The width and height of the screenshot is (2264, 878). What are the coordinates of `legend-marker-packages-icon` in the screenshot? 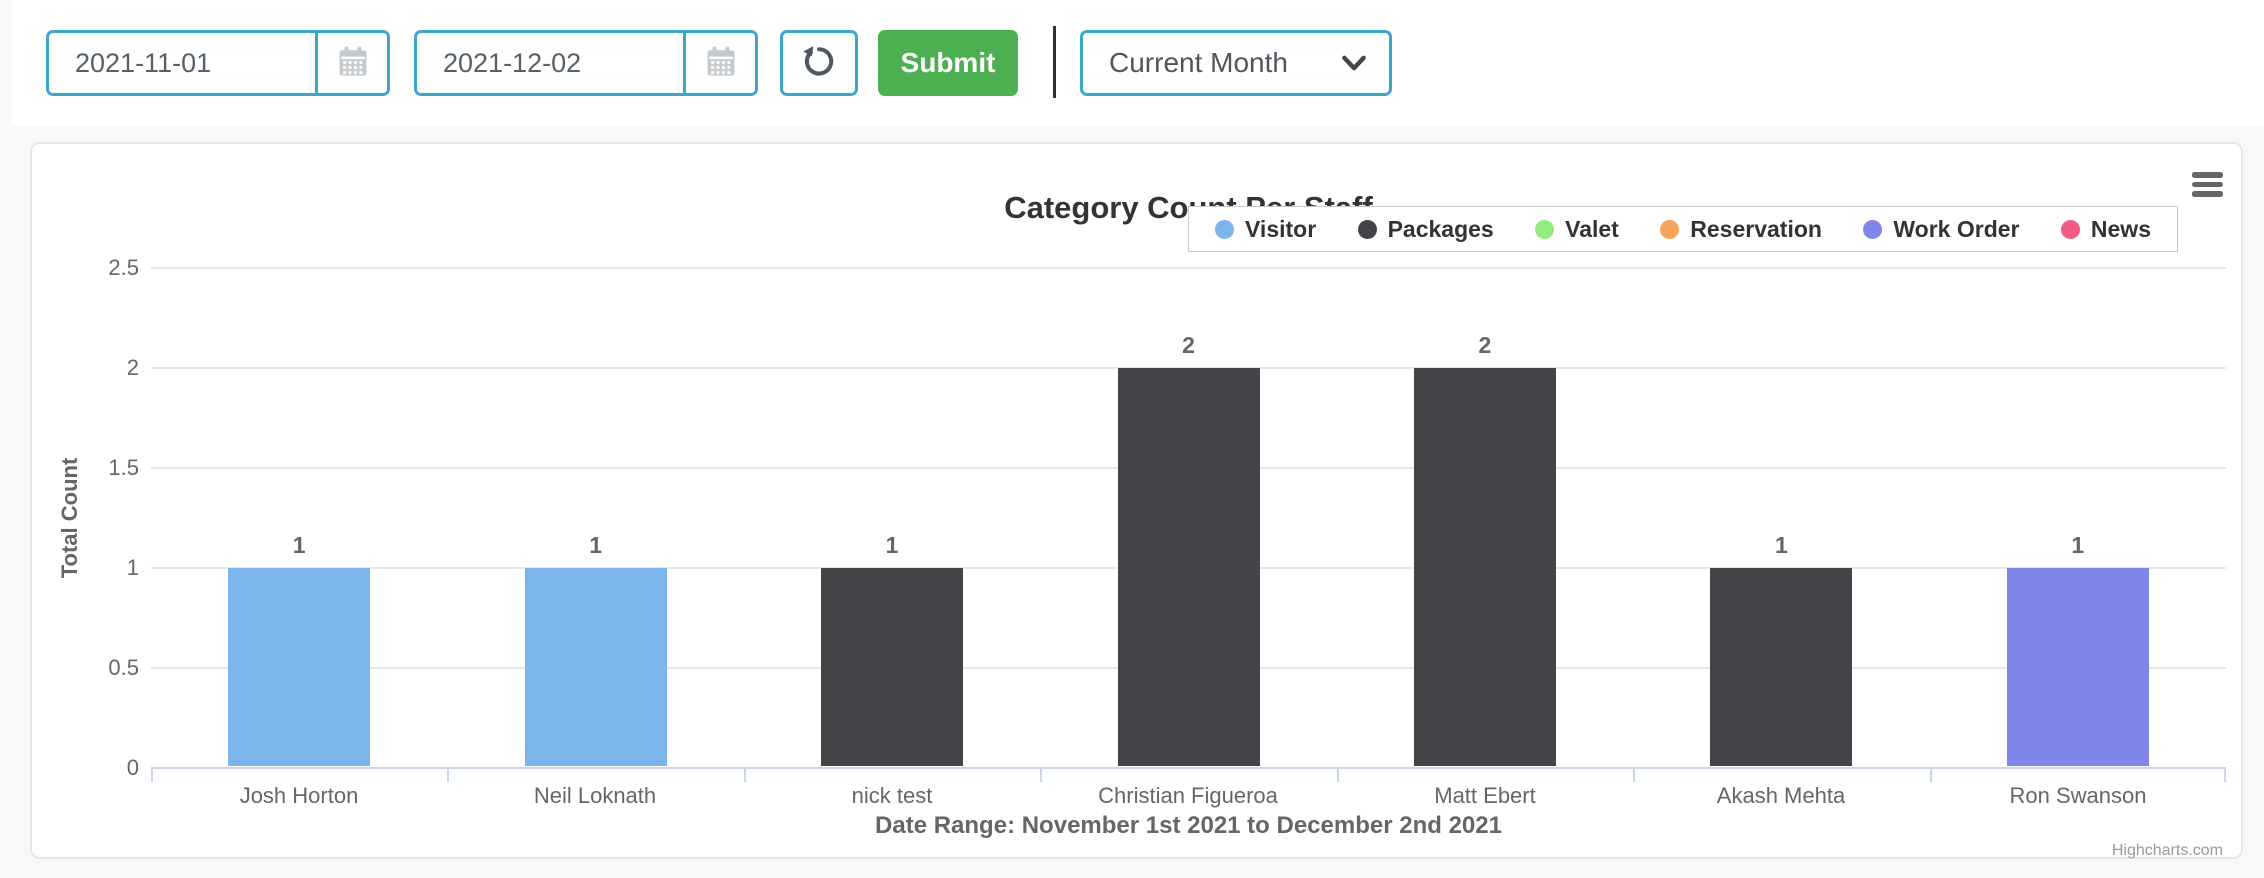 It's located at (1367, 229).